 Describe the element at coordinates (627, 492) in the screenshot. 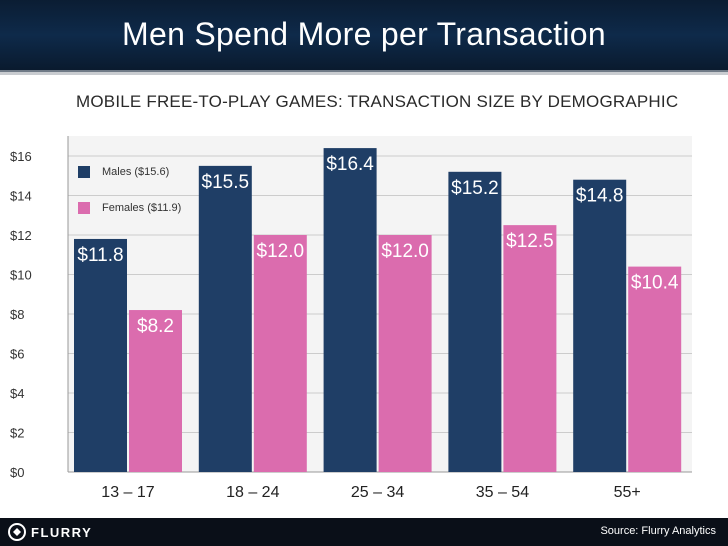

I see `x-tick-label: 55+` at that location.